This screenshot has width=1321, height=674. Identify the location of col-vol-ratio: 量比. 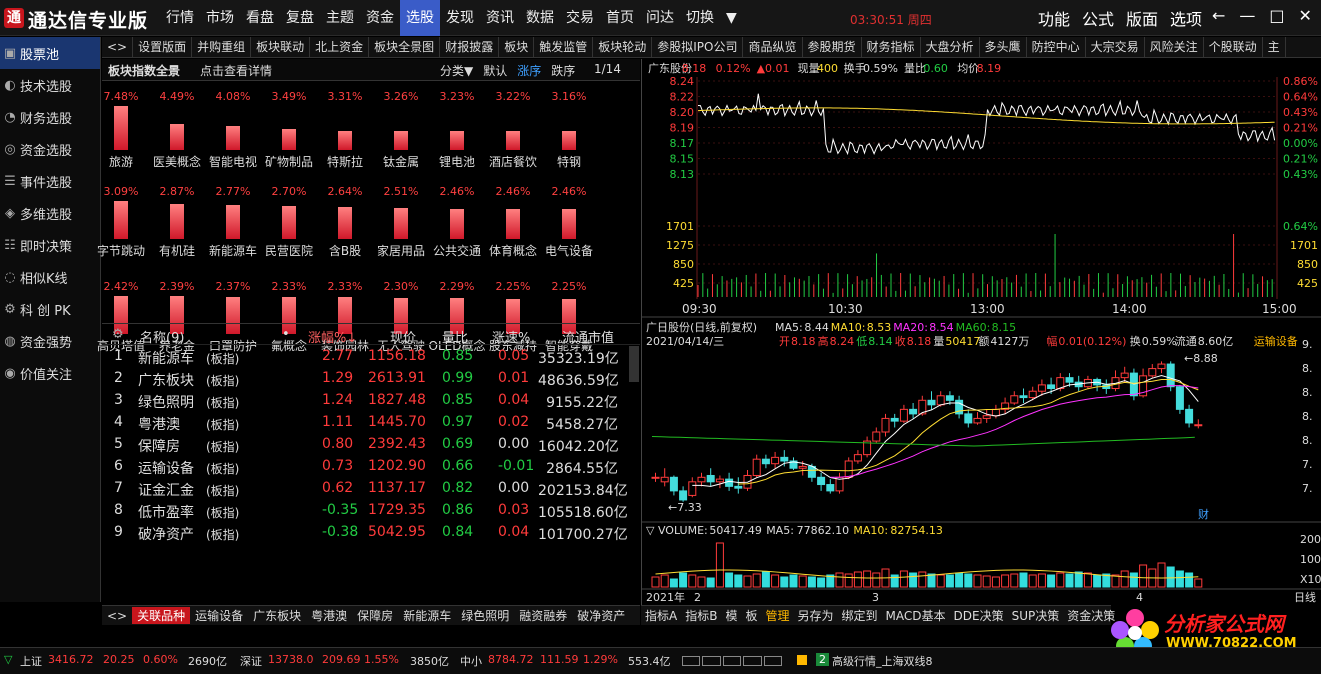
(455, 338).